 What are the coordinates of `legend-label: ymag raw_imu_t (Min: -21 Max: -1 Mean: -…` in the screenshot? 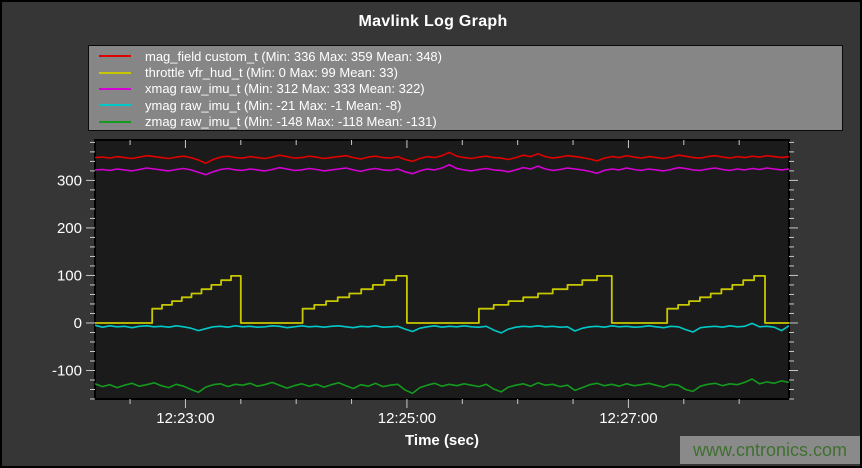 It's located at (273, 105).